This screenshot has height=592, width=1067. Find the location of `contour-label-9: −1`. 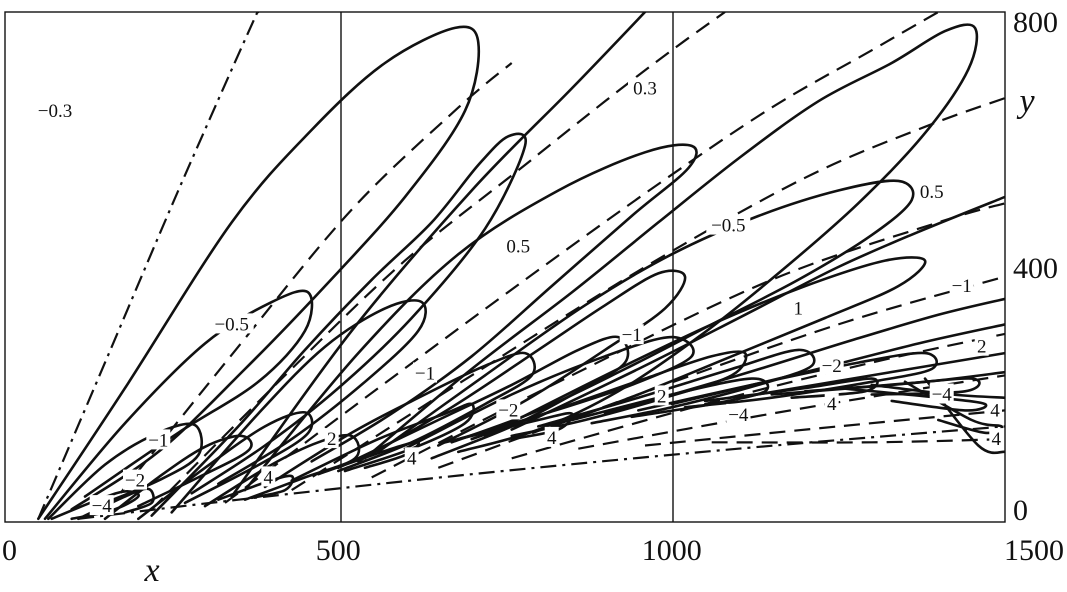

contour-label-9: −1 is located at coordinates (158, 440).